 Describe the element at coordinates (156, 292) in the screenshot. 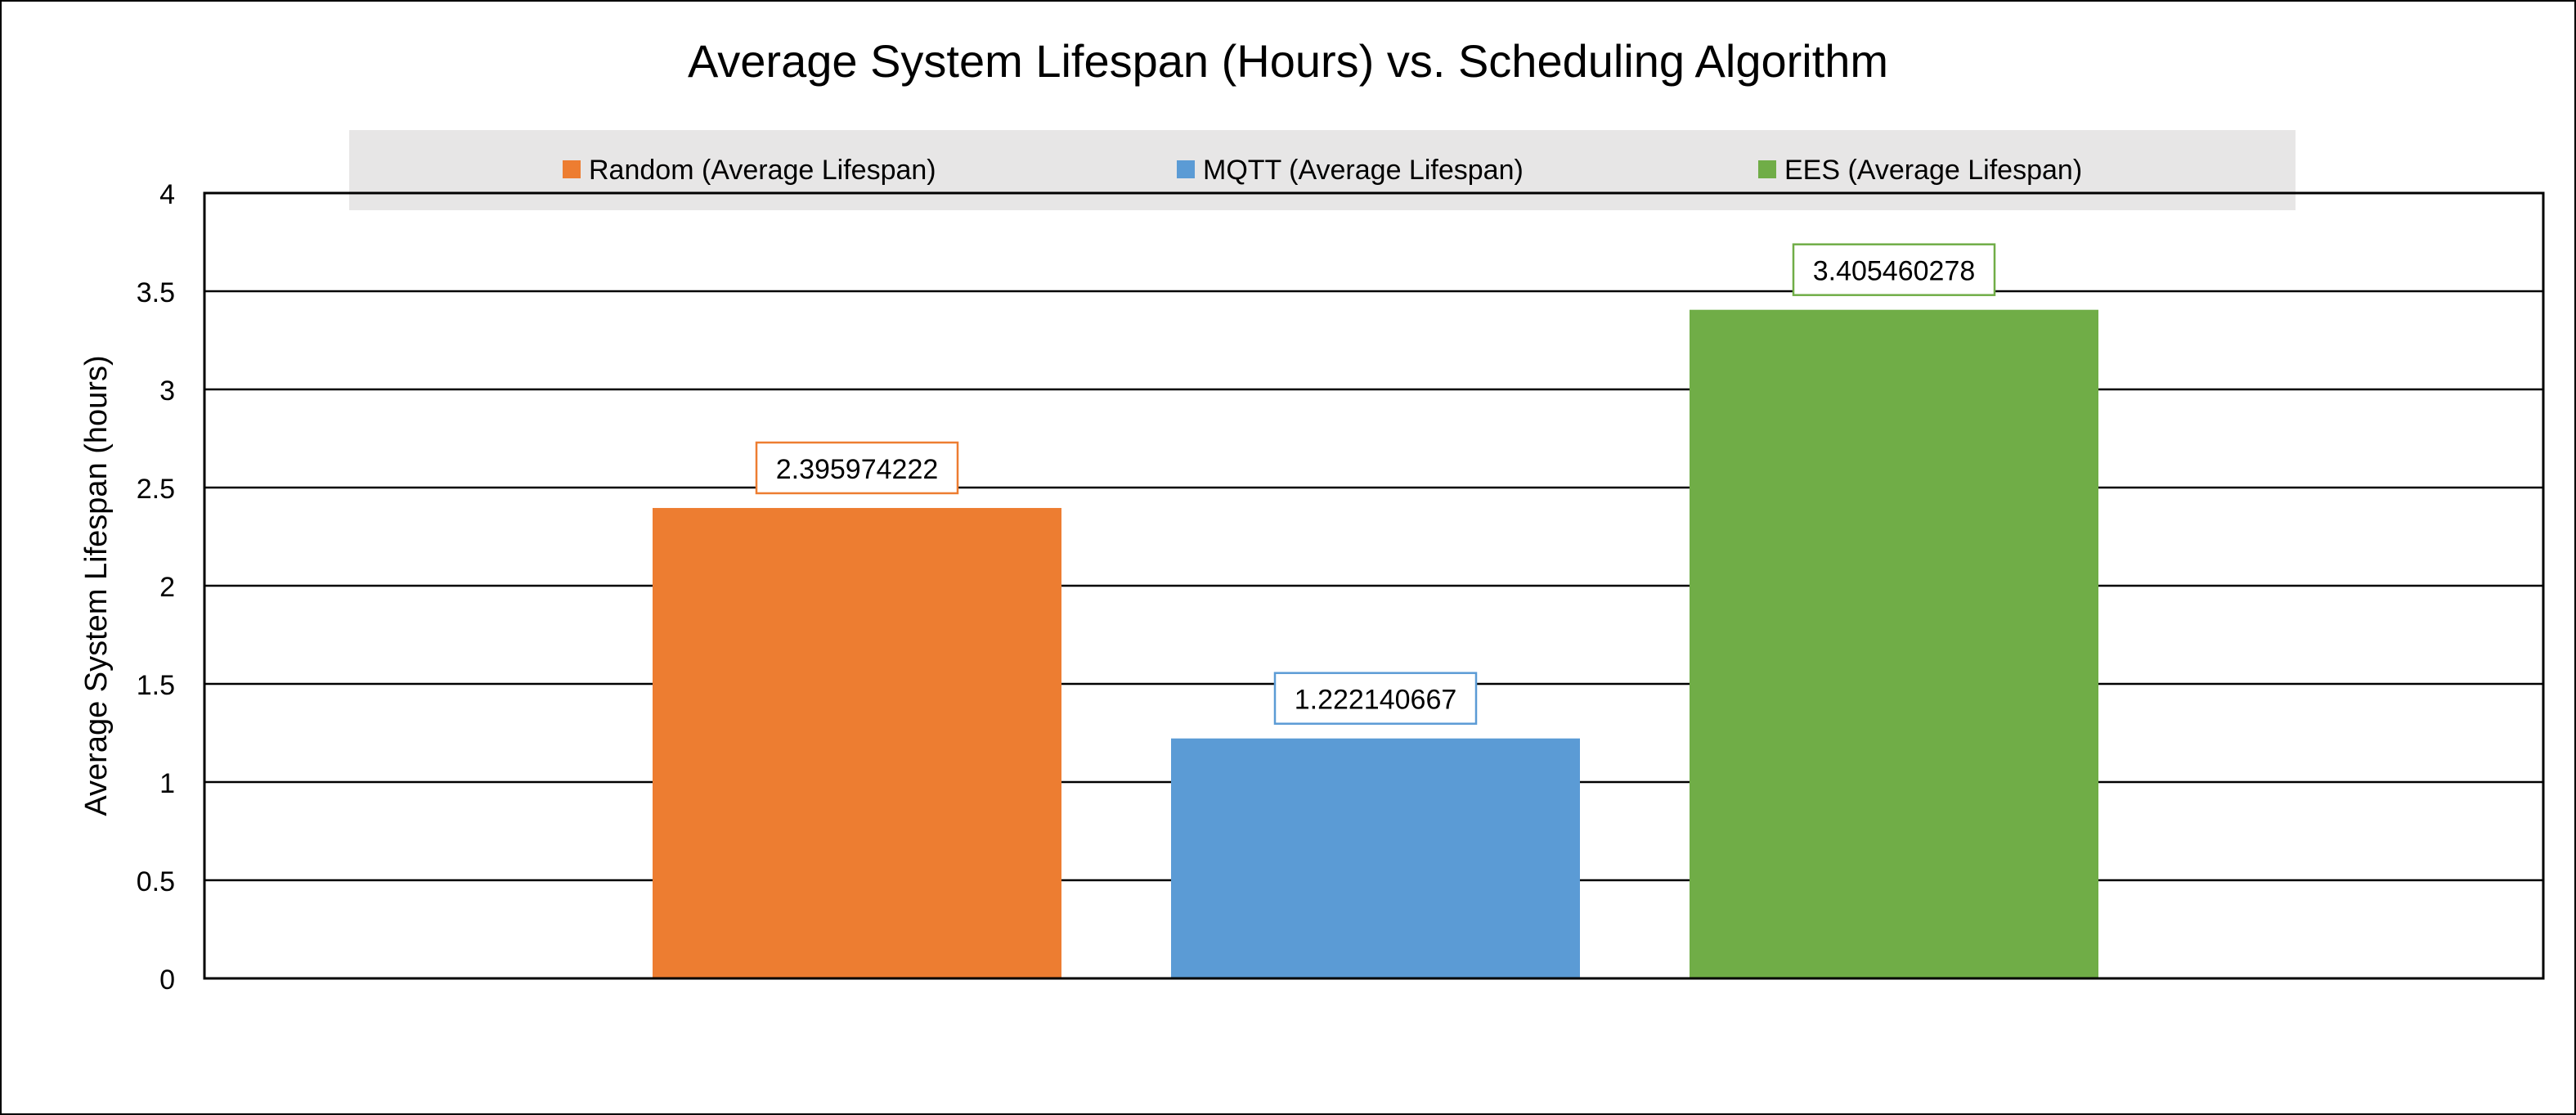

I see `y-tick-label: 3.5` at that location.